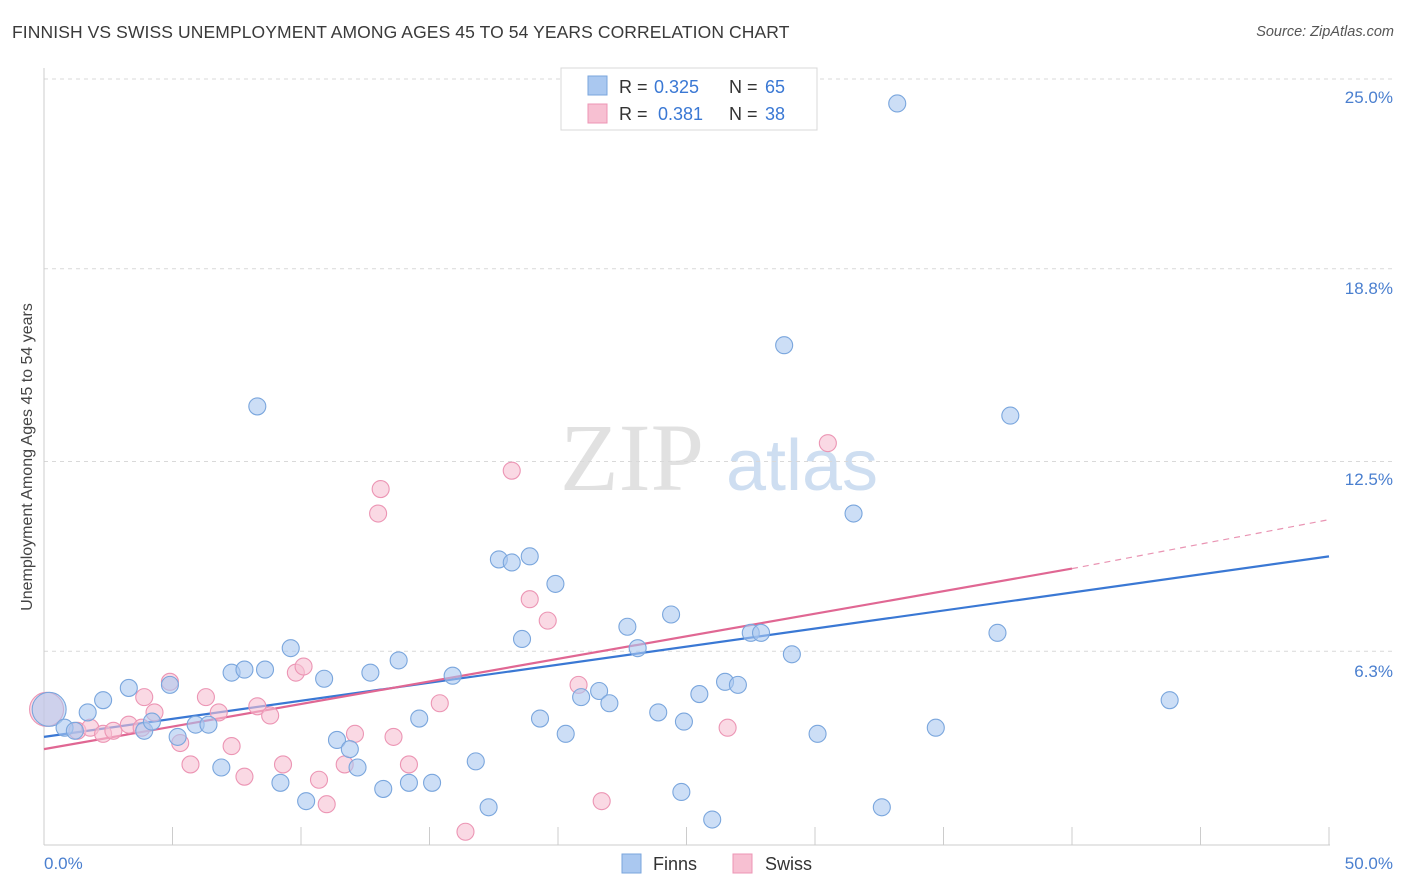  Describe the element at coordinates (689, 99) in the screenshot. I see `legend: R = 0.325 N = 65 R = 0.381 N = 38` at that location.